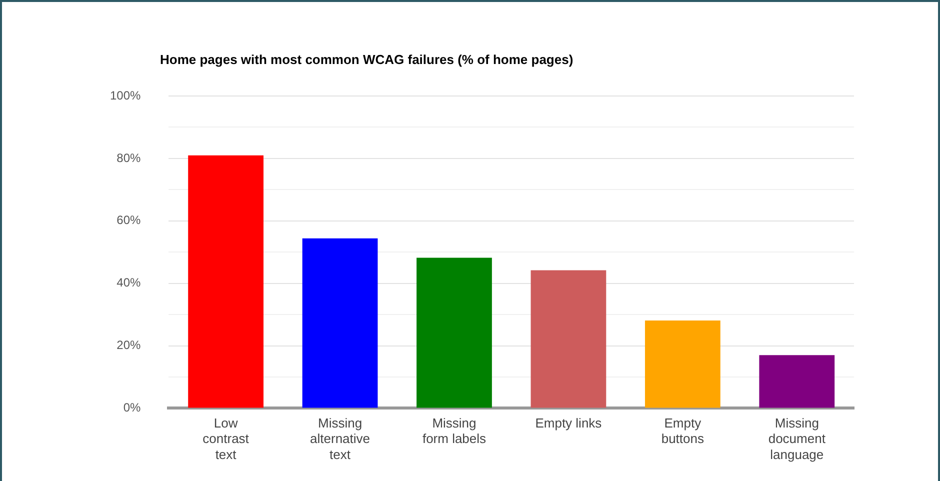  What do you see at coordinates (454, 431) in the screenshot?
I see `x-tick-label: Missing form labels` at bounding box center [454, 431].